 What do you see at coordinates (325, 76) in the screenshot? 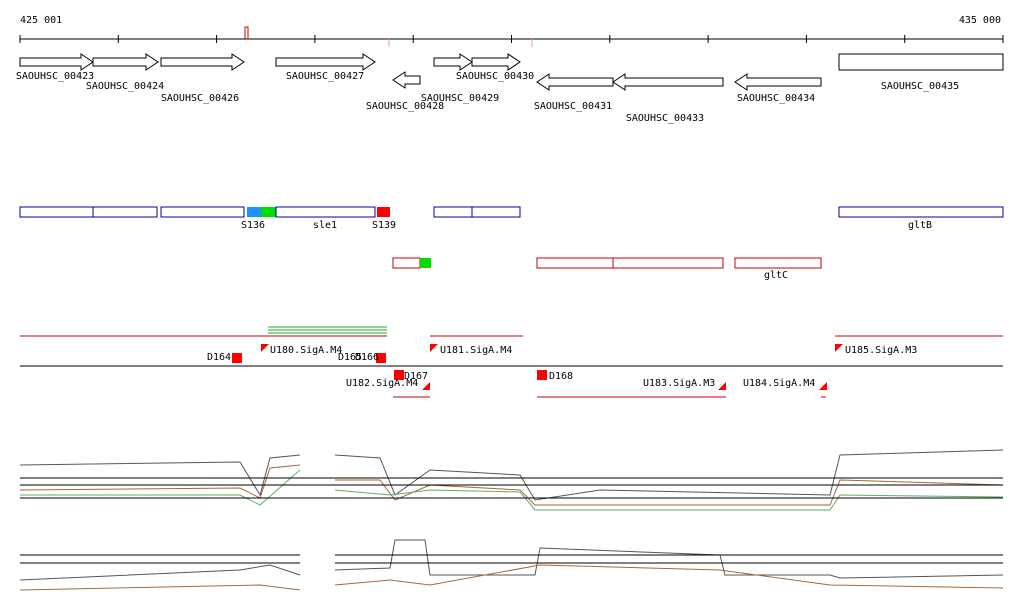
I see `gene-label: SAOUHSC_00427` at bounding box center [325, 76].